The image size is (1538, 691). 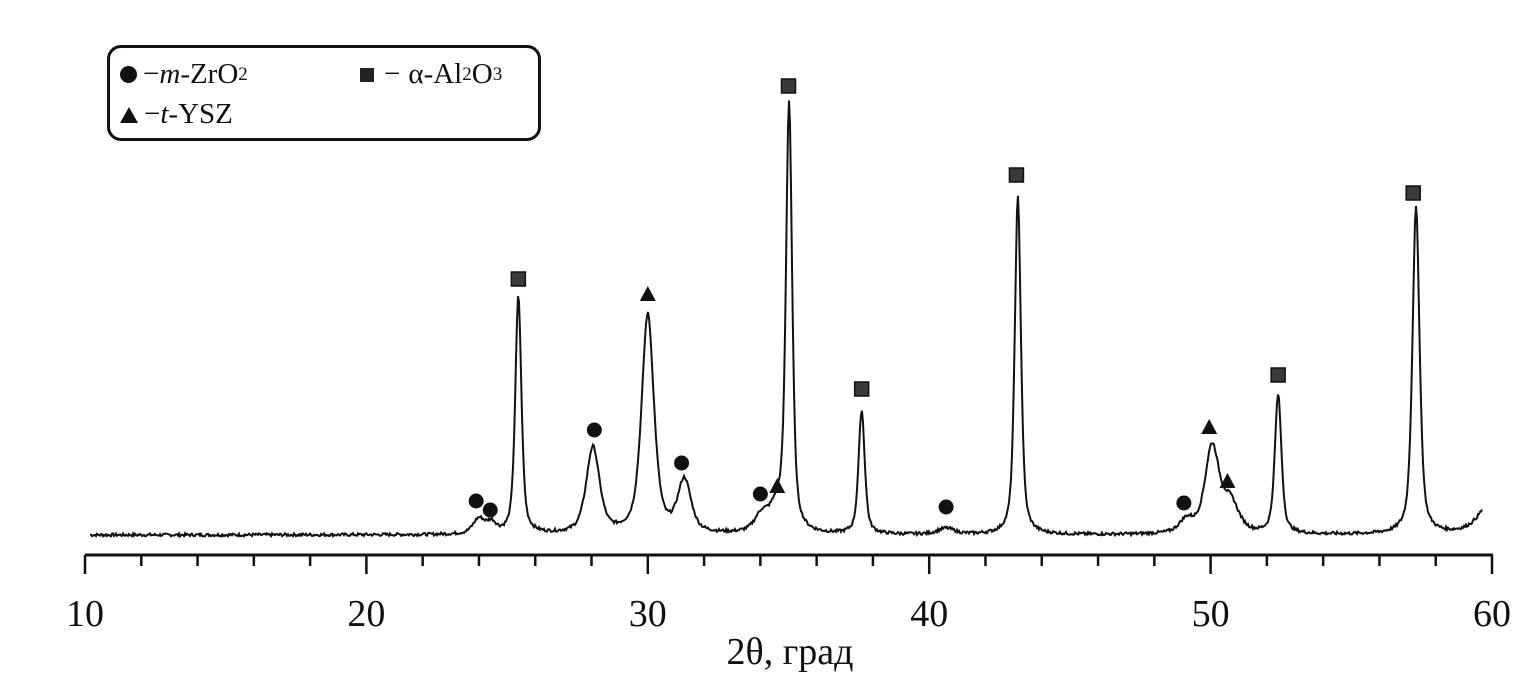 I want to click on x-axis-ticks, so click(x=788, y=564).